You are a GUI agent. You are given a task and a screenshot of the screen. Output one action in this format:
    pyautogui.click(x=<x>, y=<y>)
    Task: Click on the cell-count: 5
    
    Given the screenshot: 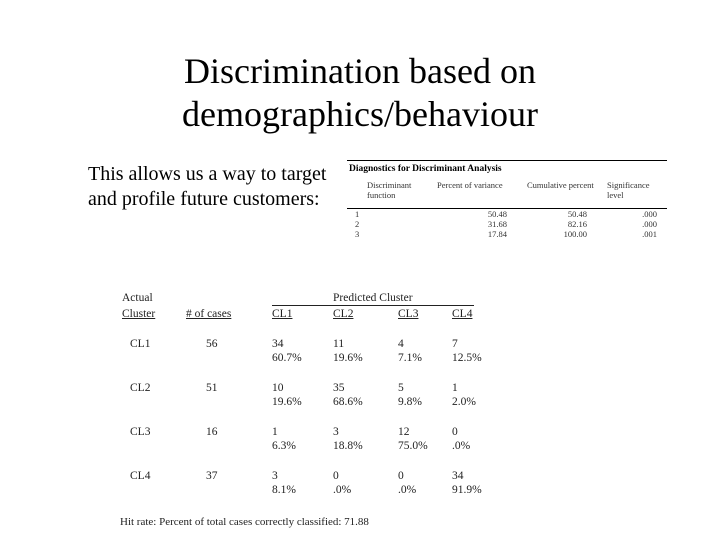 What is the action you would take?
    pyautogui.click(x=401, y=388)
    